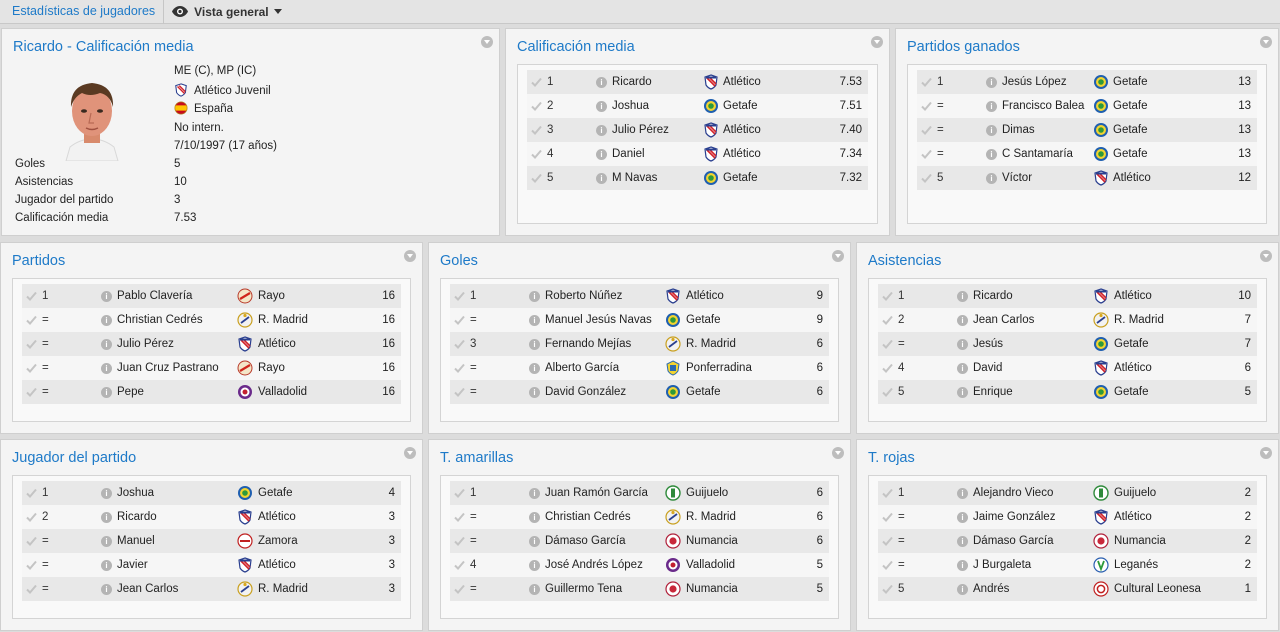 The height and width of the screenshot is (632, 1280). What do you see at coordinates (639, 296) in the screenshot?
I see `table-row: 1 i Roberto Núñez Atlético 9` at bounding box center [639, 296].